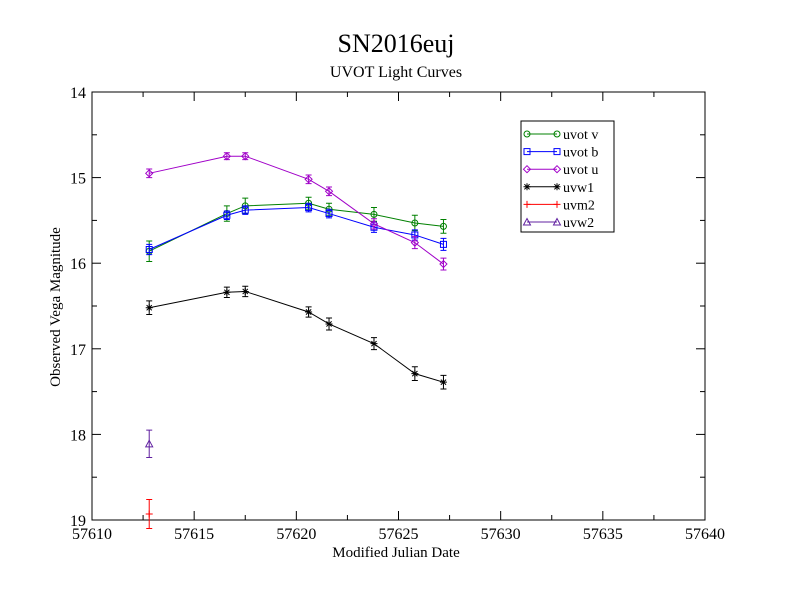 The height and width of the screenshot is (612, 792). Describe the element at coordinates (396, 43) in the screenshot. I see `chart-title: SN2016euj` at that location.